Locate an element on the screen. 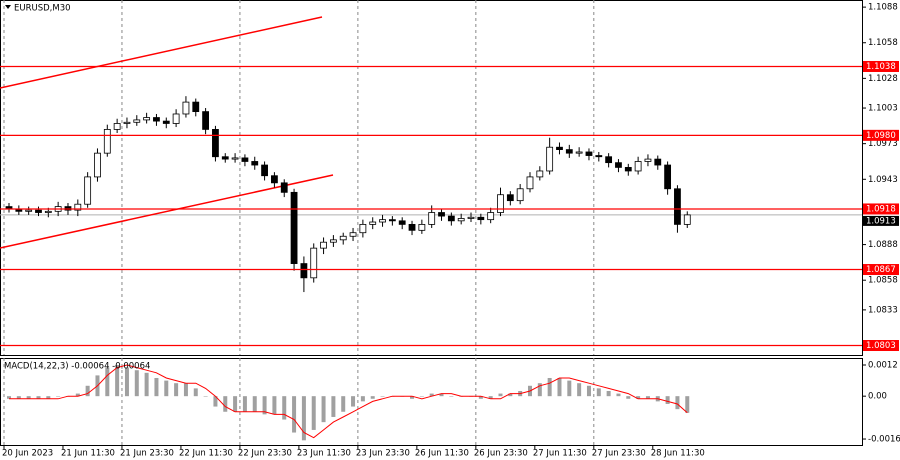 Image resolution: width=900 pixels, height=460 pixels. x-tick-label: 22 Jun 23:30 is located at coordinates (265, 454).